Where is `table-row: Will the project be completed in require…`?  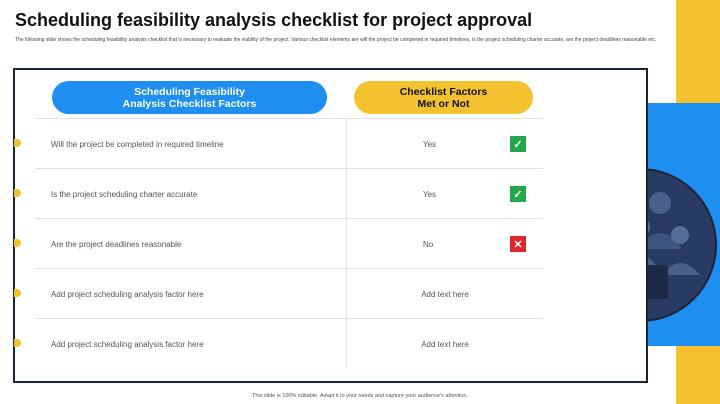 table-row: Will the project be completed in require… is located at coordinates (289, 143).